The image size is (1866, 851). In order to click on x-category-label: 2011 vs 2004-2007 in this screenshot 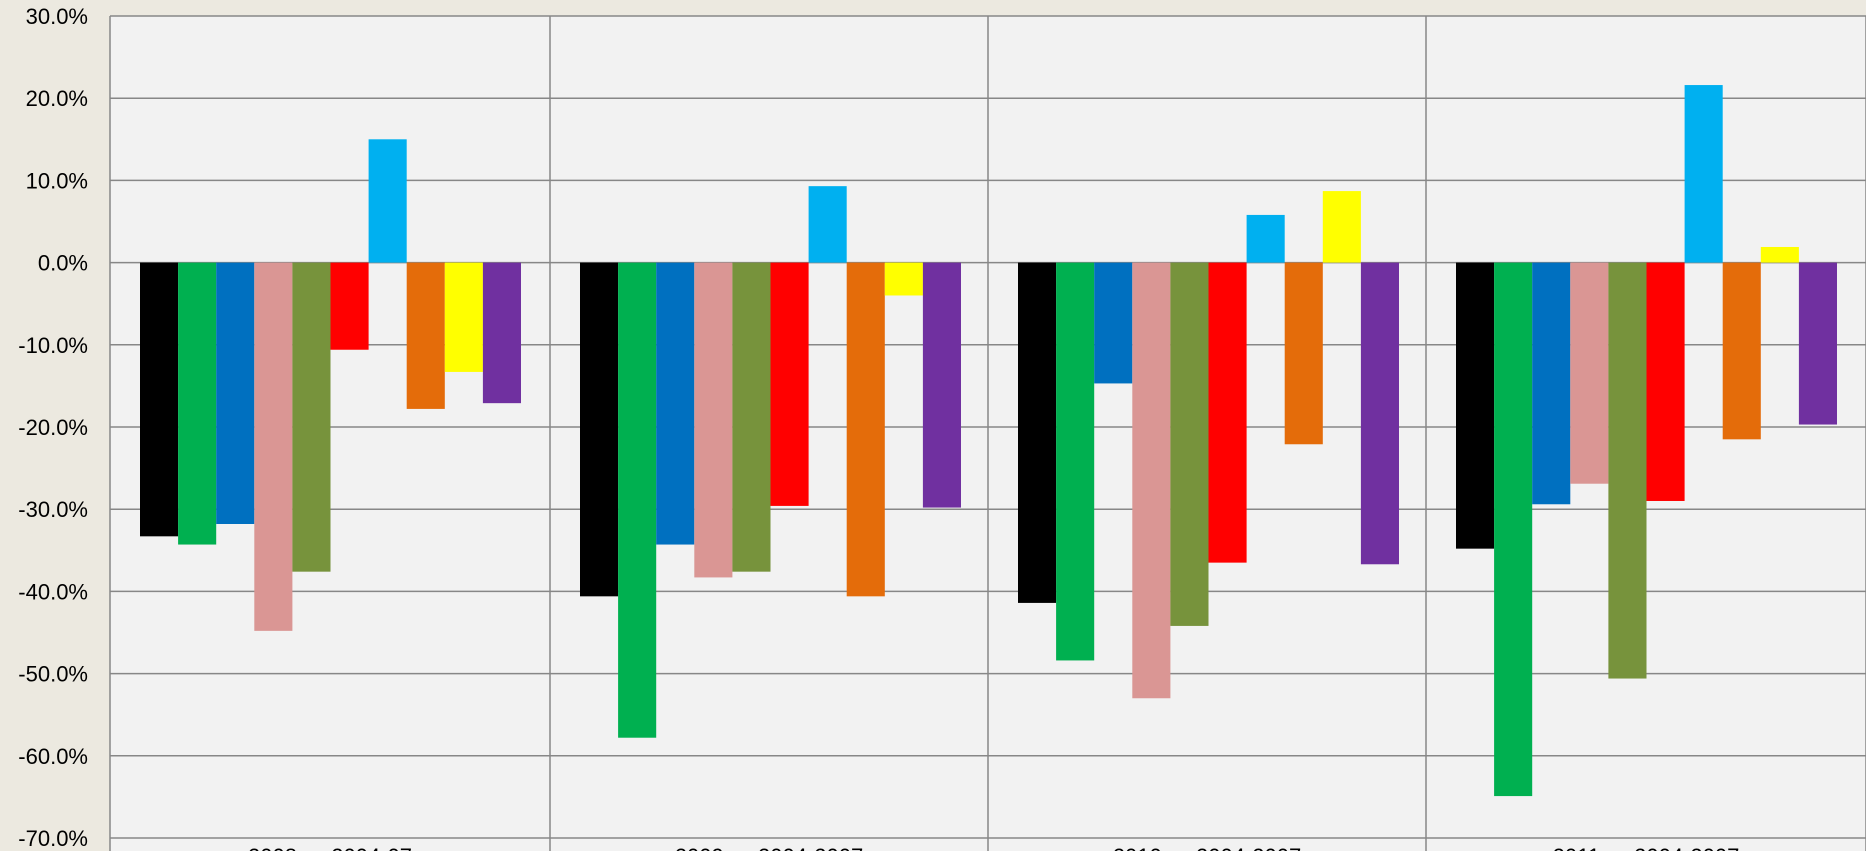, I will do `click(1646, 847)`.